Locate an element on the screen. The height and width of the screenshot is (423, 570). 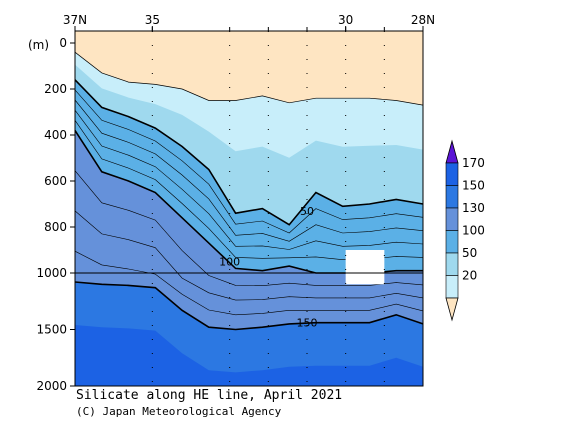
chart-credit: (C) Japan Meteorological Agency is located at coordinates (179, 411).